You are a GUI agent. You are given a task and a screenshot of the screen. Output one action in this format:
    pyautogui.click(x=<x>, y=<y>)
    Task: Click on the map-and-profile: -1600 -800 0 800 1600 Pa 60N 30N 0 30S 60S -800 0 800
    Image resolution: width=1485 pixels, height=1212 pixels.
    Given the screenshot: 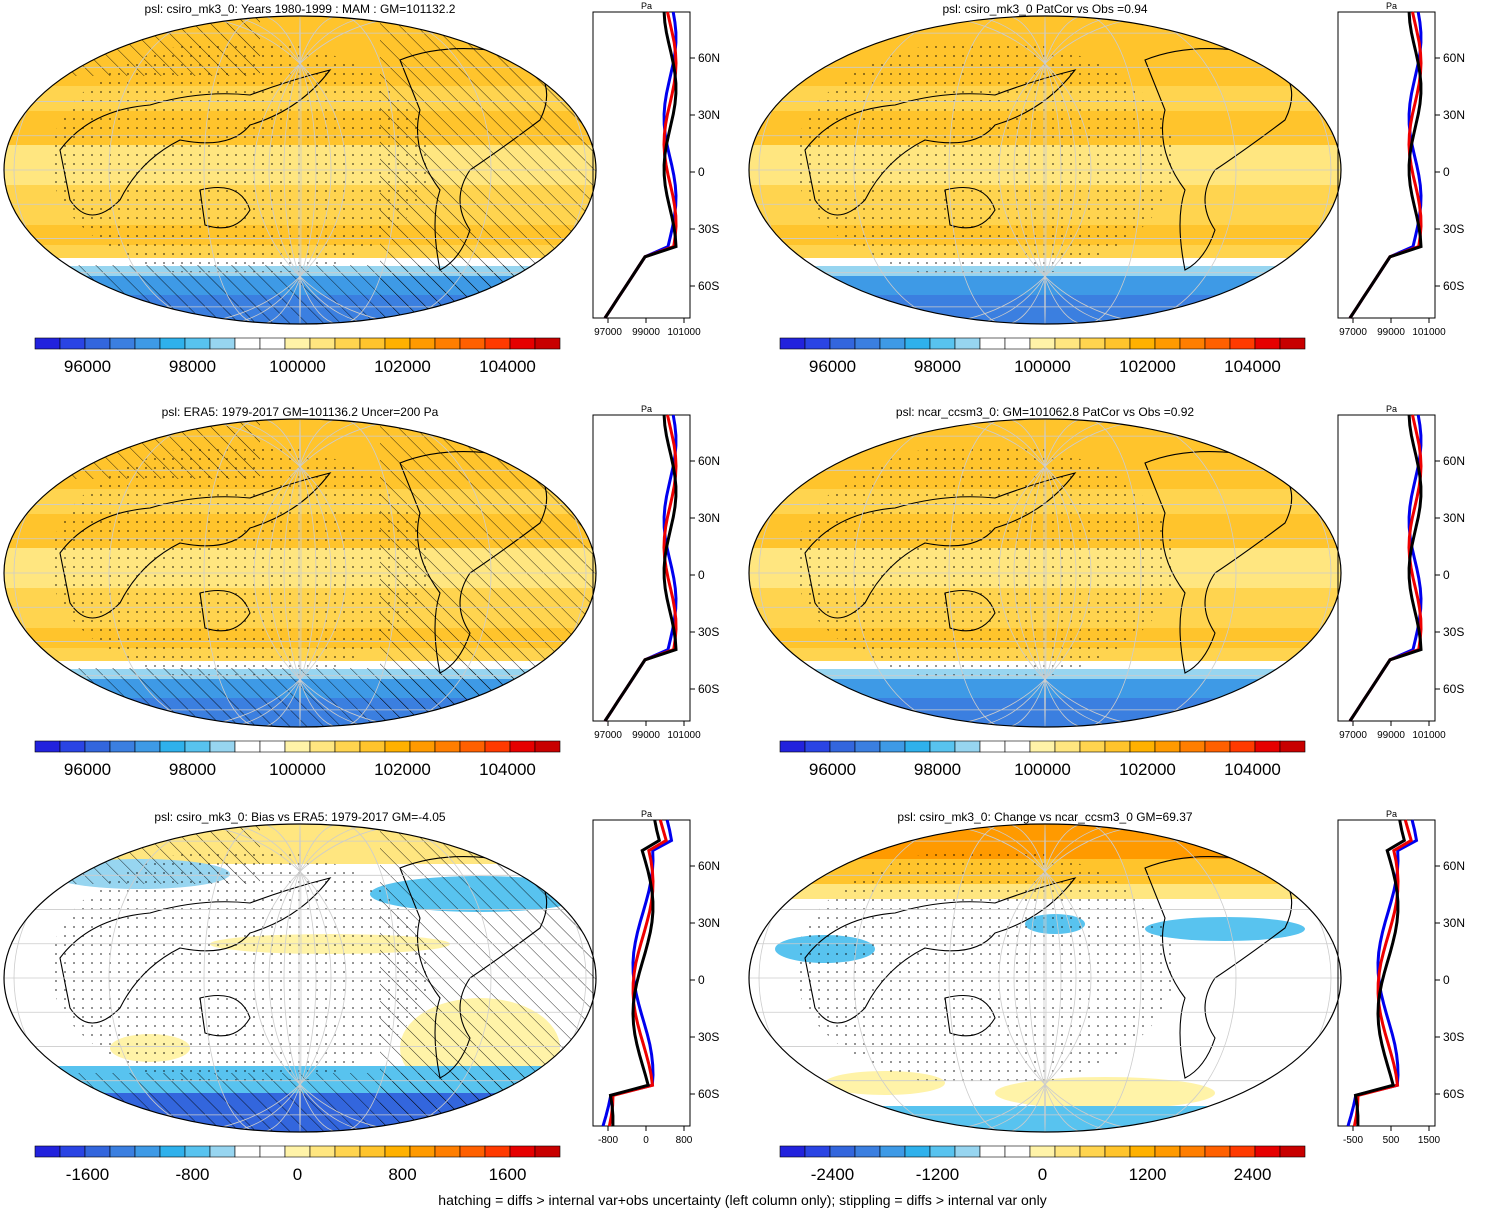 What is the action you would take?
    pyautogui.click(x=361, y=996)
    